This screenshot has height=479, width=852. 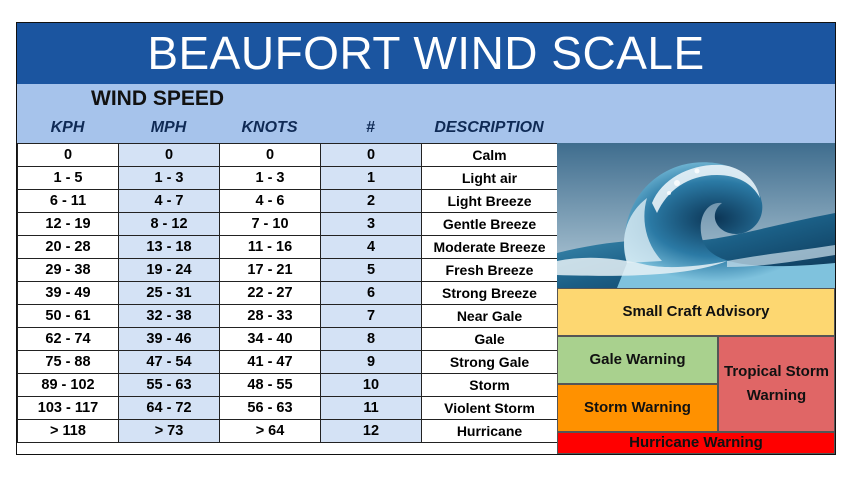 What do you see at coordinates (489, 316) in the screenshot?
I see `description-cell: Near Gale` at bounding box center [489, 316].